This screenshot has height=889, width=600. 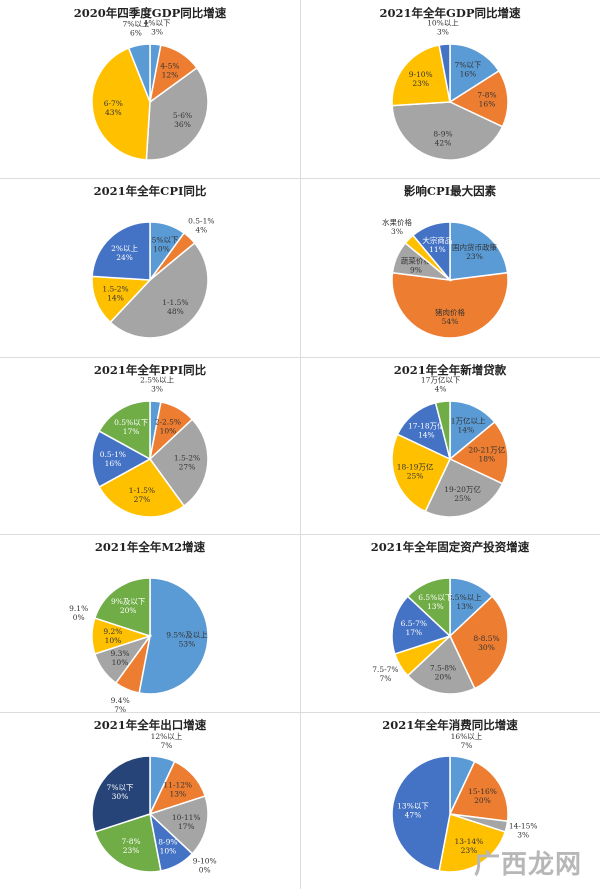 What do you see at coordinates (120, 700) in the screenshot?
I see `slice-label: 9.4%` at bounding box center [120, 700].